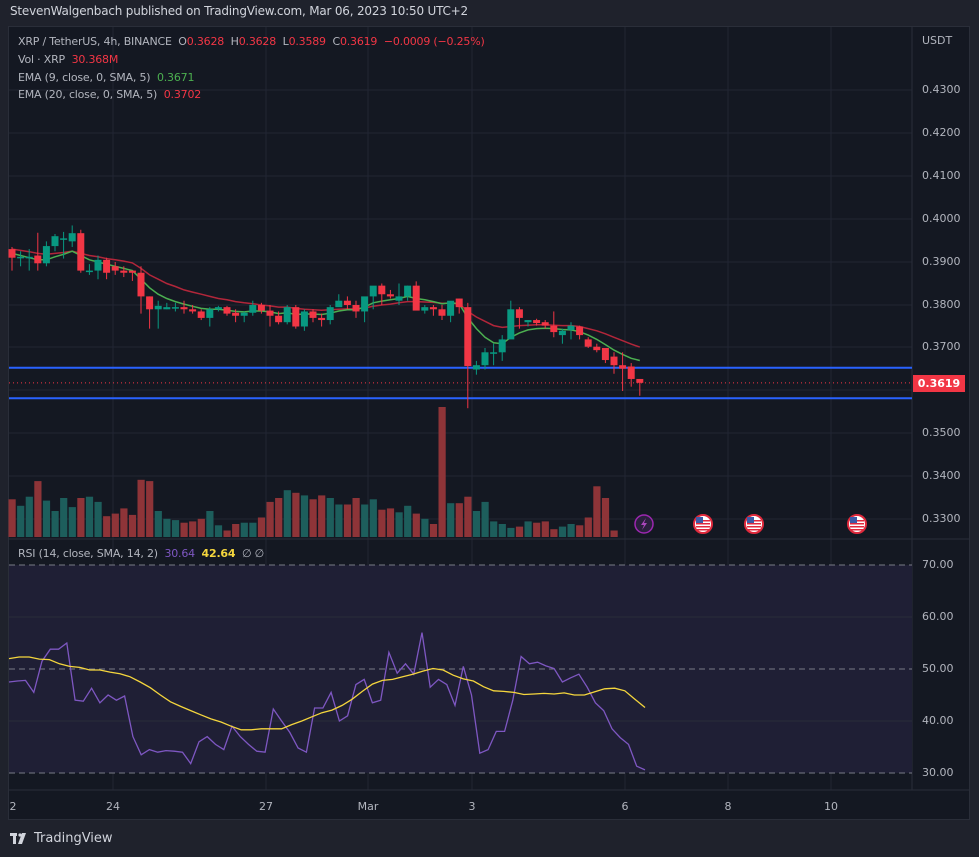 The image size is (979, 857). What do you see at coordinates (625, 806) in the screenshot?
I see `time-tick: 6` at bounding box center [625, 806].